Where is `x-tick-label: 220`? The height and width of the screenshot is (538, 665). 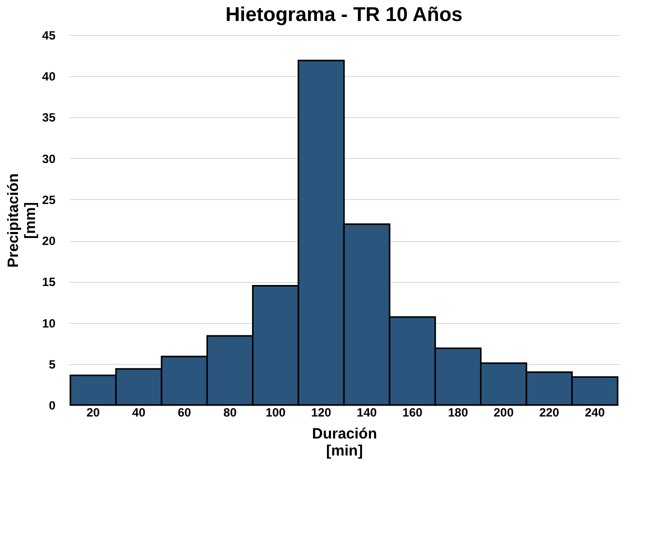
x-tick-label: 220 is located at coordinates (549, 413).